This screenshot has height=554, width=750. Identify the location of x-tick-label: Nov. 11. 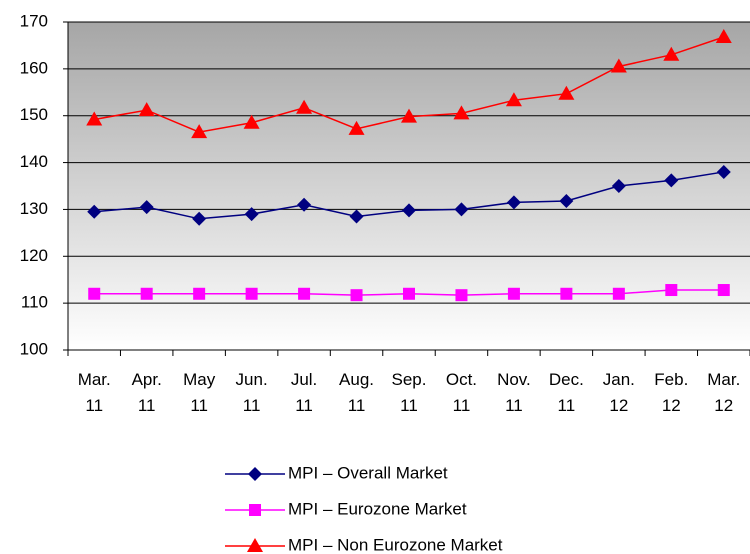
(514, 392).